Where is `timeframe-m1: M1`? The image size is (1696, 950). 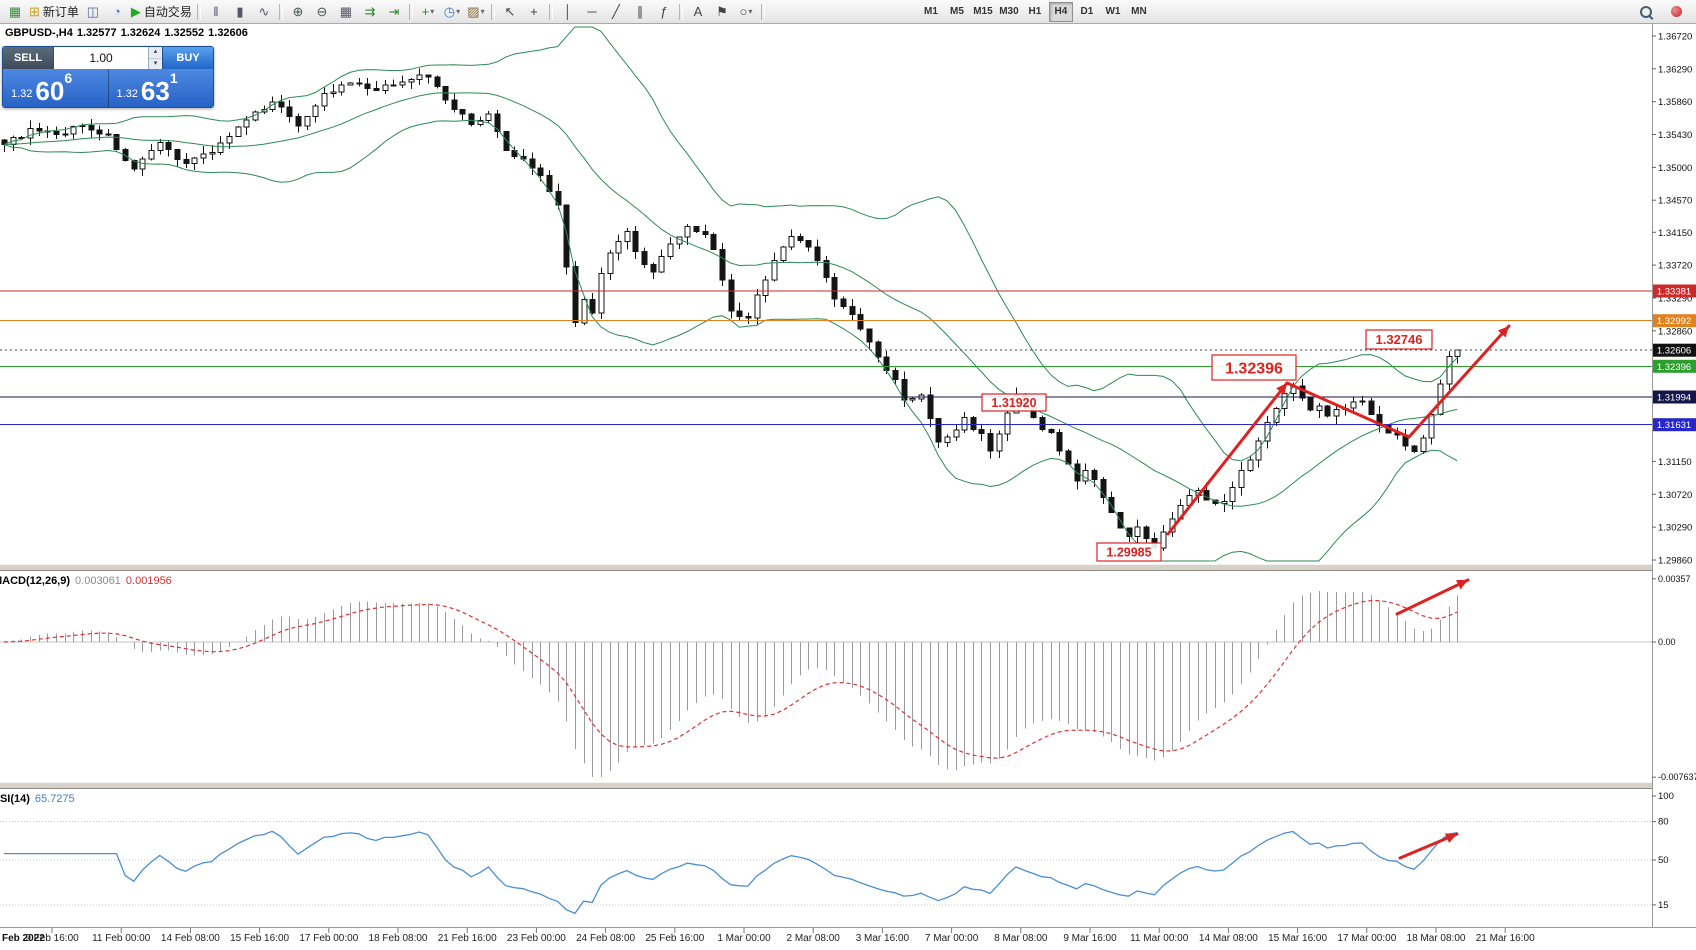 timeframe-m1: M1 is located at coordinates (930, 11).